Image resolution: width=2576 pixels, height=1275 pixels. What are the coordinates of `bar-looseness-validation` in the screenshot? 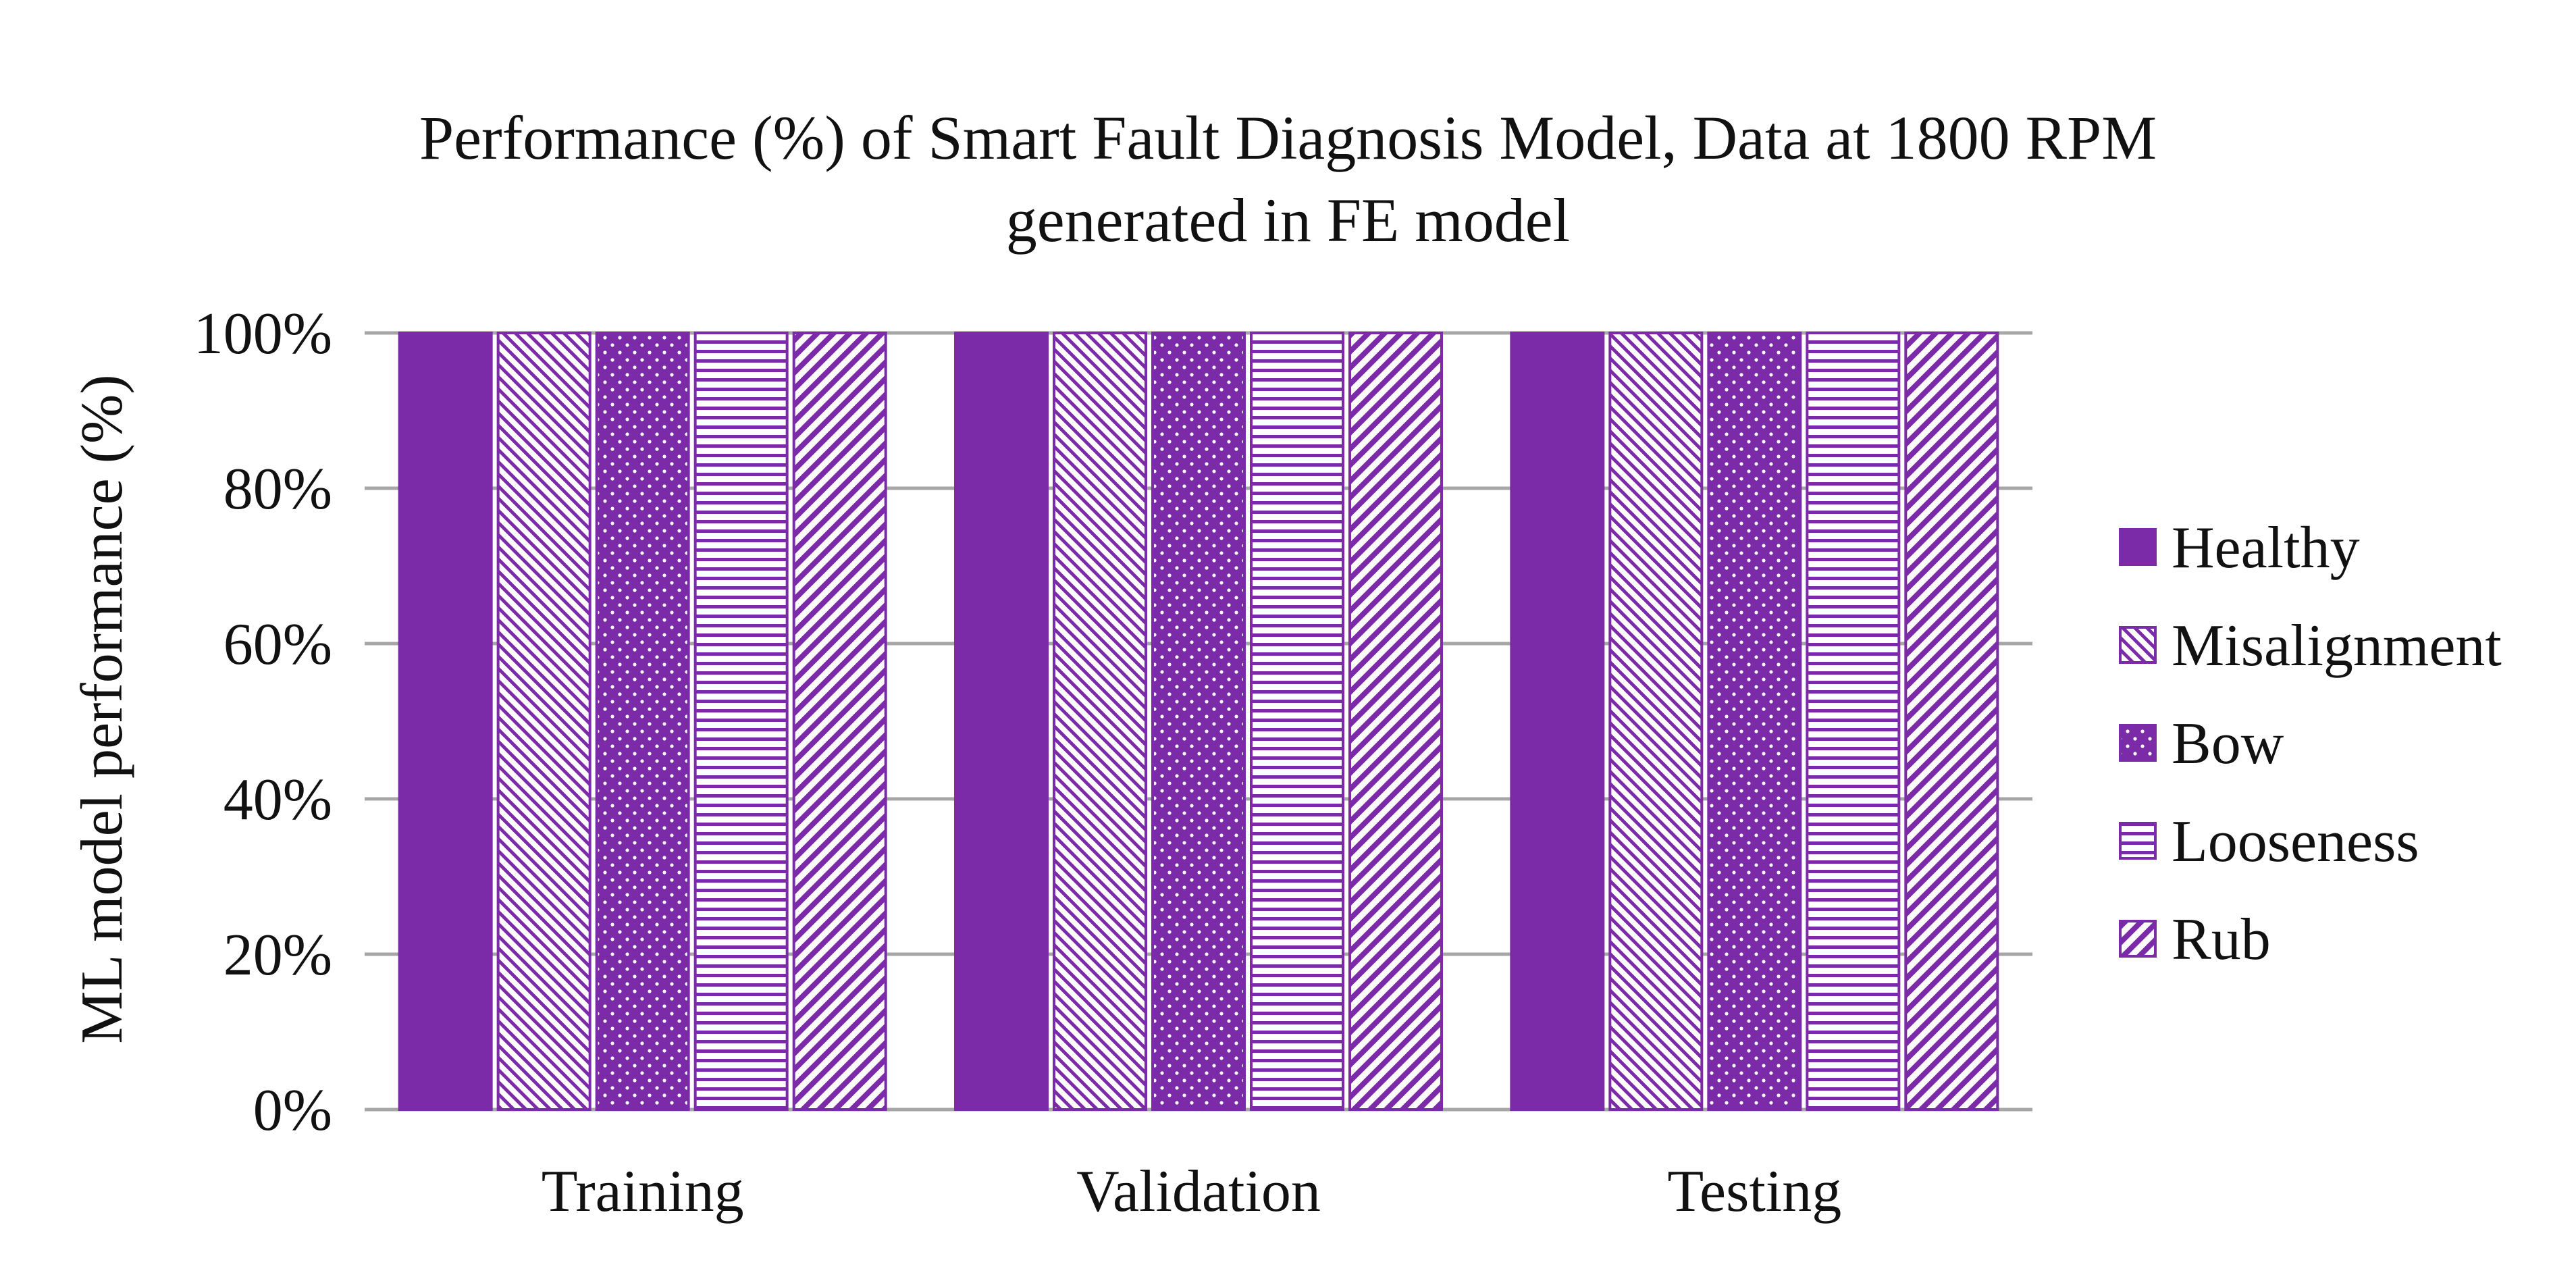 It's located at (1297, 721).